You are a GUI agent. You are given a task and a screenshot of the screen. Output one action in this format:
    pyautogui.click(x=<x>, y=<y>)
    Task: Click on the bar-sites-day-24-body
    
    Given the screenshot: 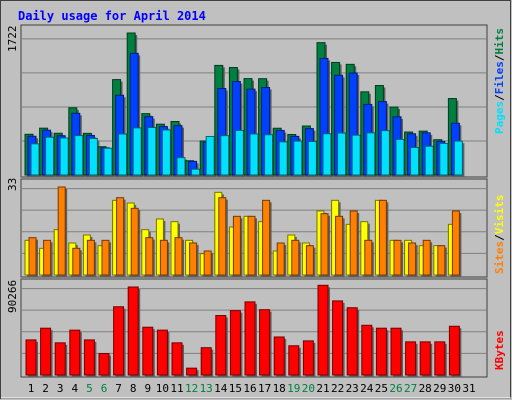 What is the action you would take?
    pyautogui.click(x=368, y=257)
    